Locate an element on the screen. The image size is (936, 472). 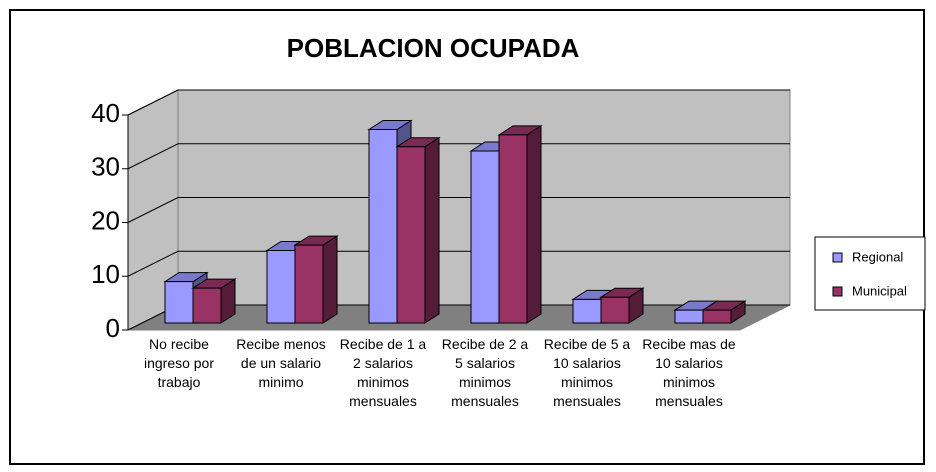
x-tick-label: Recibe menos de un salario minimo is located at coordinates (281, 363).